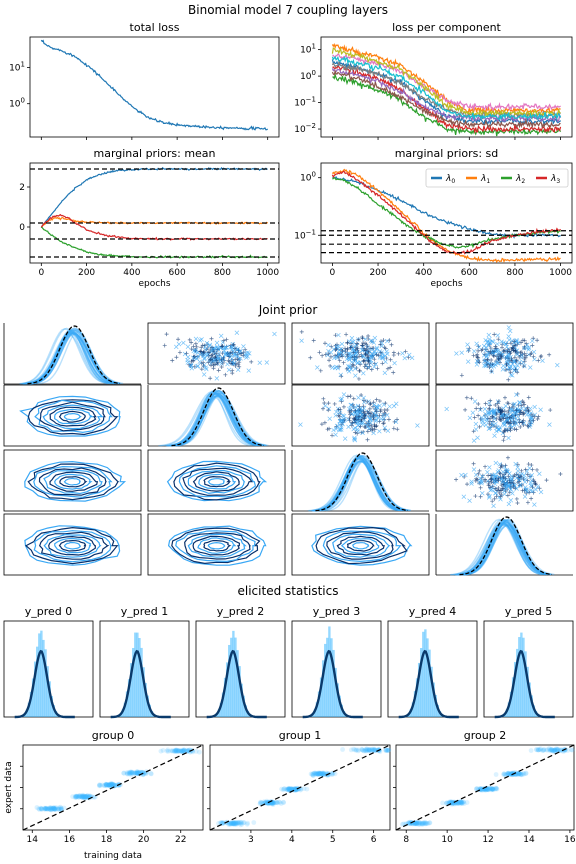 The image size is (576, 864). Describe the element at coordinates (520, 179) in the screenshot. I see `legend-label: λ2` at that location.